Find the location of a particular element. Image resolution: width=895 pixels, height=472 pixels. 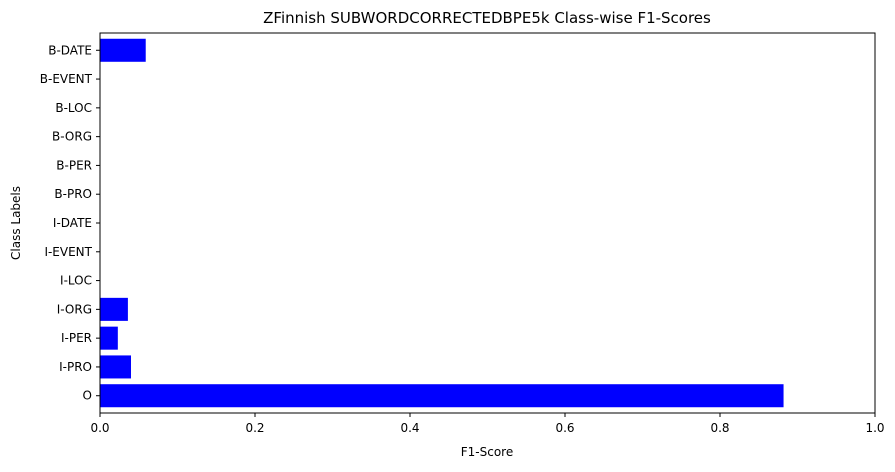

y-tick-label-b-loc: B-LOC is located at coordinates (73, 108).